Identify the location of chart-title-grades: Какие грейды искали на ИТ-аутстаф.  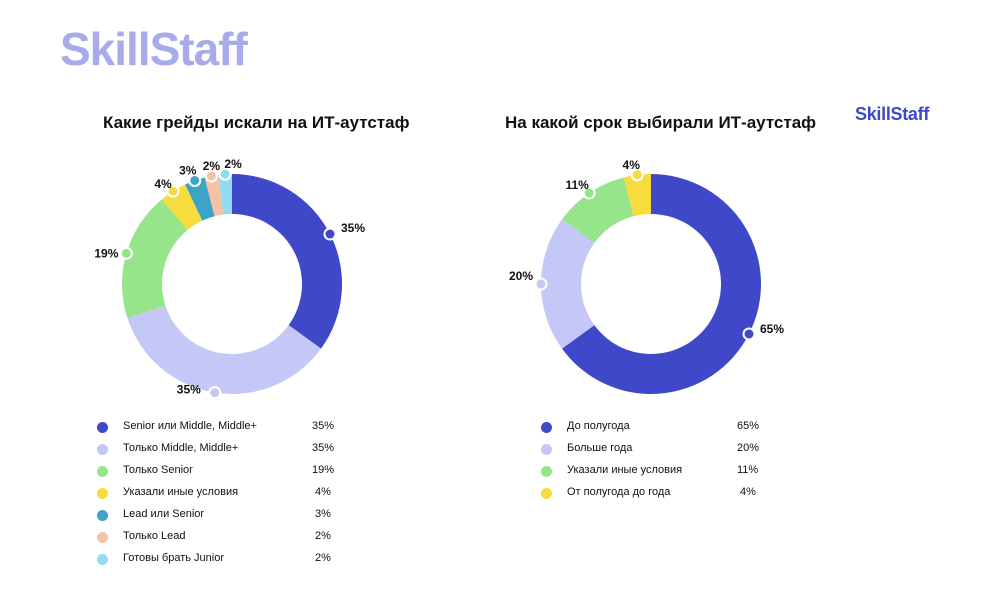
(256, 122).